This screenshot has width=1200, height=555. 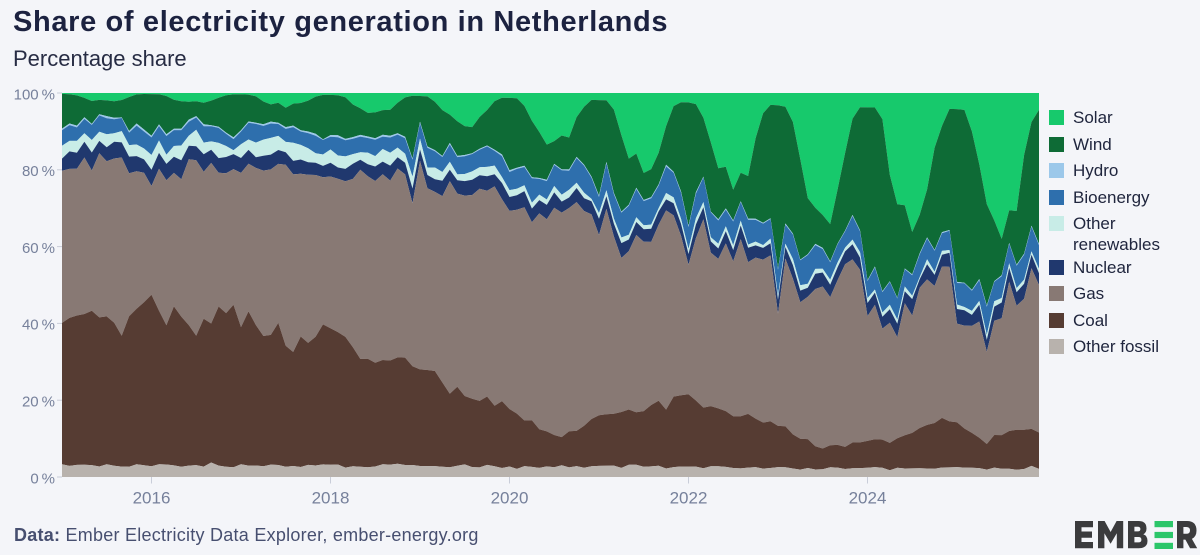 I want to click on svg-text: 2016, so click(x=152, y=498).